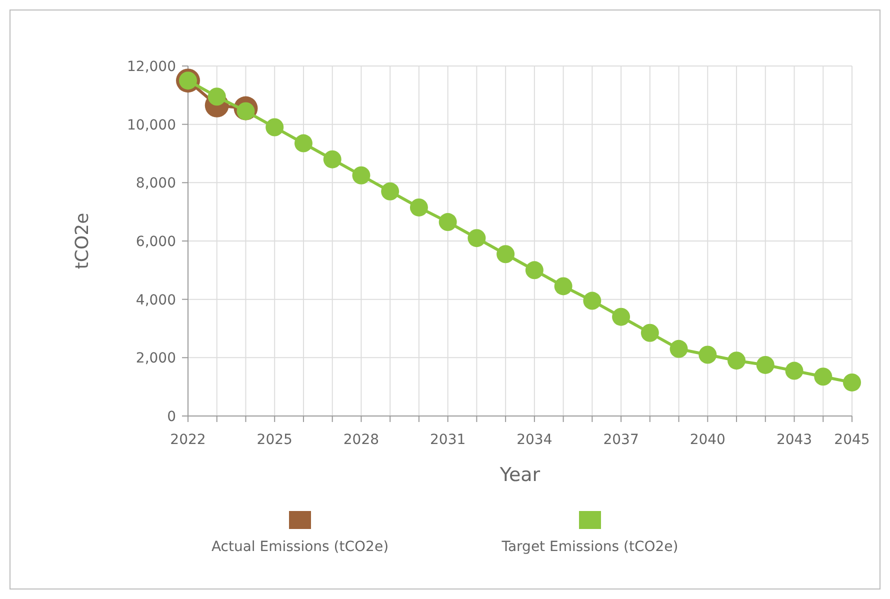 This screenshot has height=599, width=890. I want to click on x-tick-label: 2025, so click(274, 440).